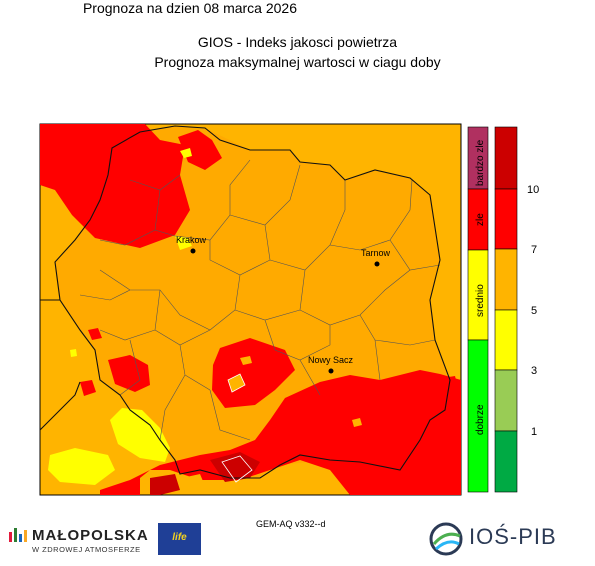 Image resolution: width=595 pixels, height=566 pixels. Describe the element at coordinates (480, 219) in the screenshot. I see `legend-cat-label: zle` at that location.